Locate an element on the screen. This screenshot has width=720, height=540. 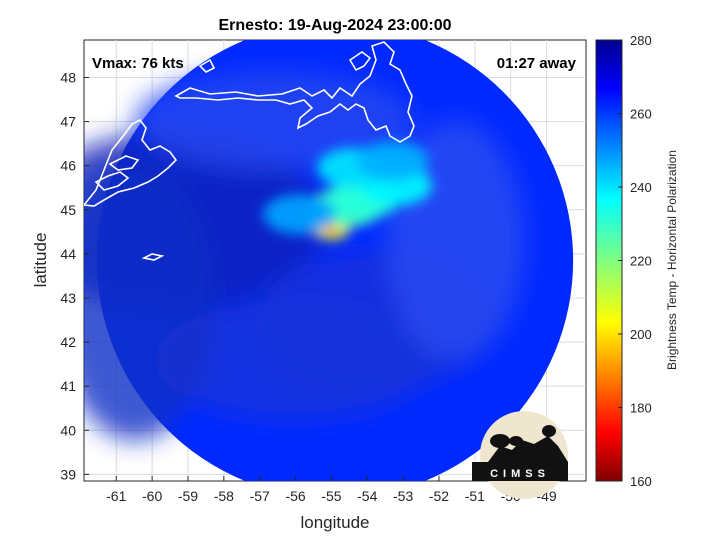
y-tick-label: 47 is located at coordinates (68, 122).